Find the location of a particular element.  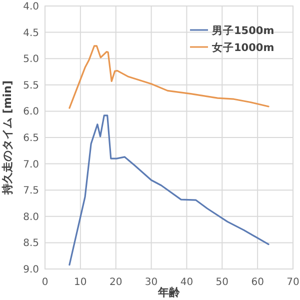

y-tick-label: 6.0 is located at coordinates (31, 112).